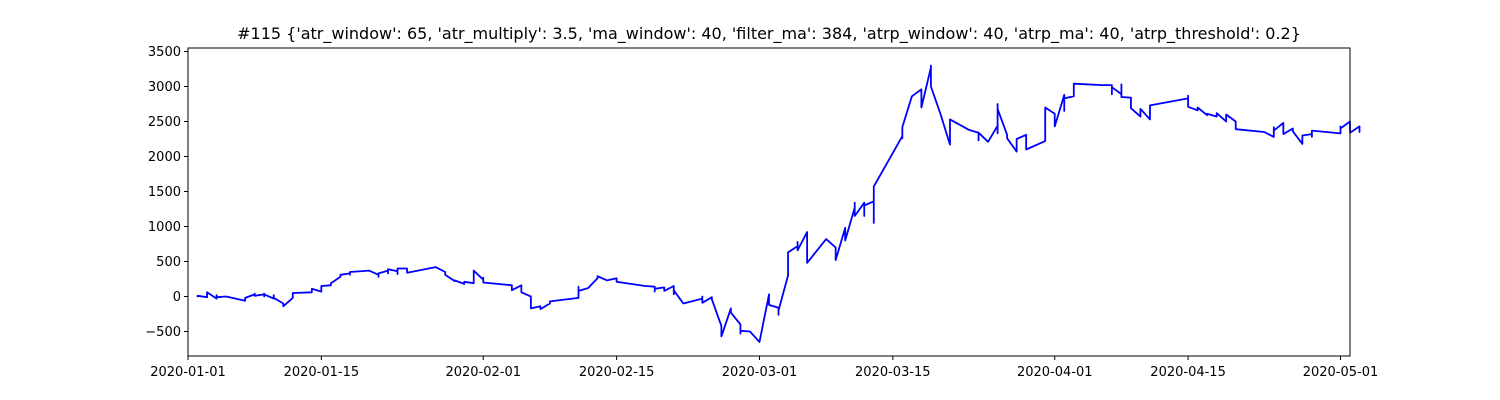 The width and height of the screenshot is (1500, 400). What do you see at coordinates (164, 157) in the screenshot?
I see `y-tick-label: 2000` at bounding box center [164, 157].